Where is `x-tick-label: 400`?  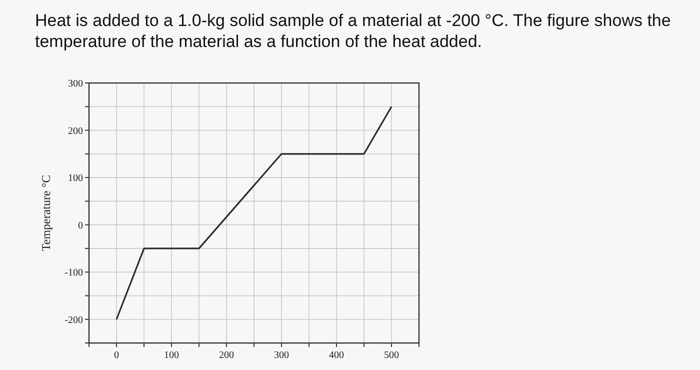 x-tick-label: 400 is located at coordinates (336, 355).